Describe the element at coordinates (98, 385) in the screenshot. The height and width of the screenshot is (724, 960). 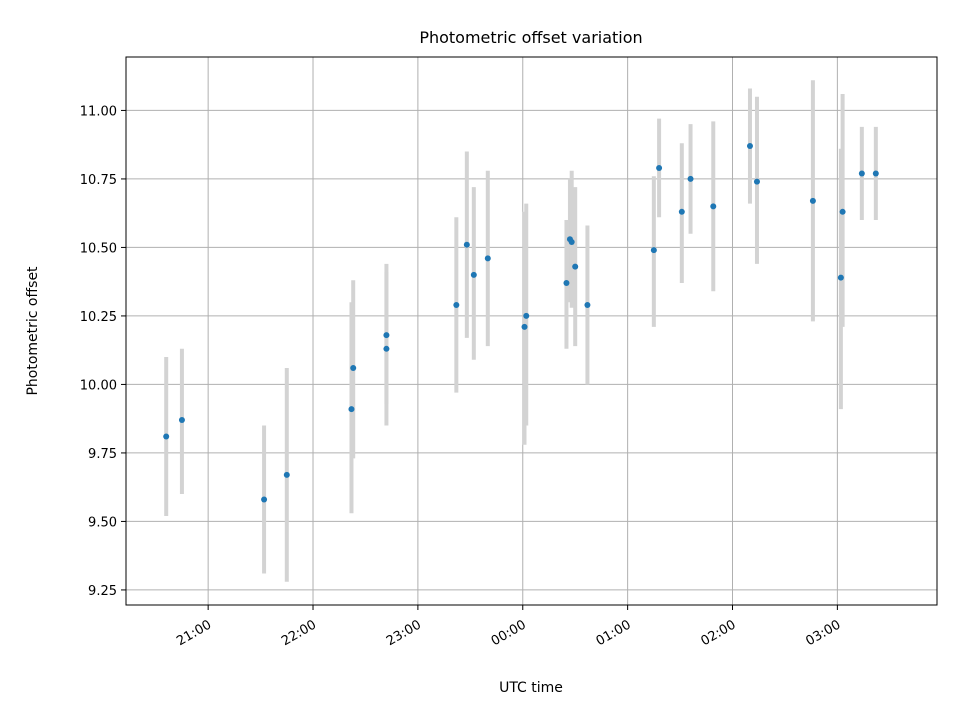
I see `y-tick-label: 10.00` at that location.